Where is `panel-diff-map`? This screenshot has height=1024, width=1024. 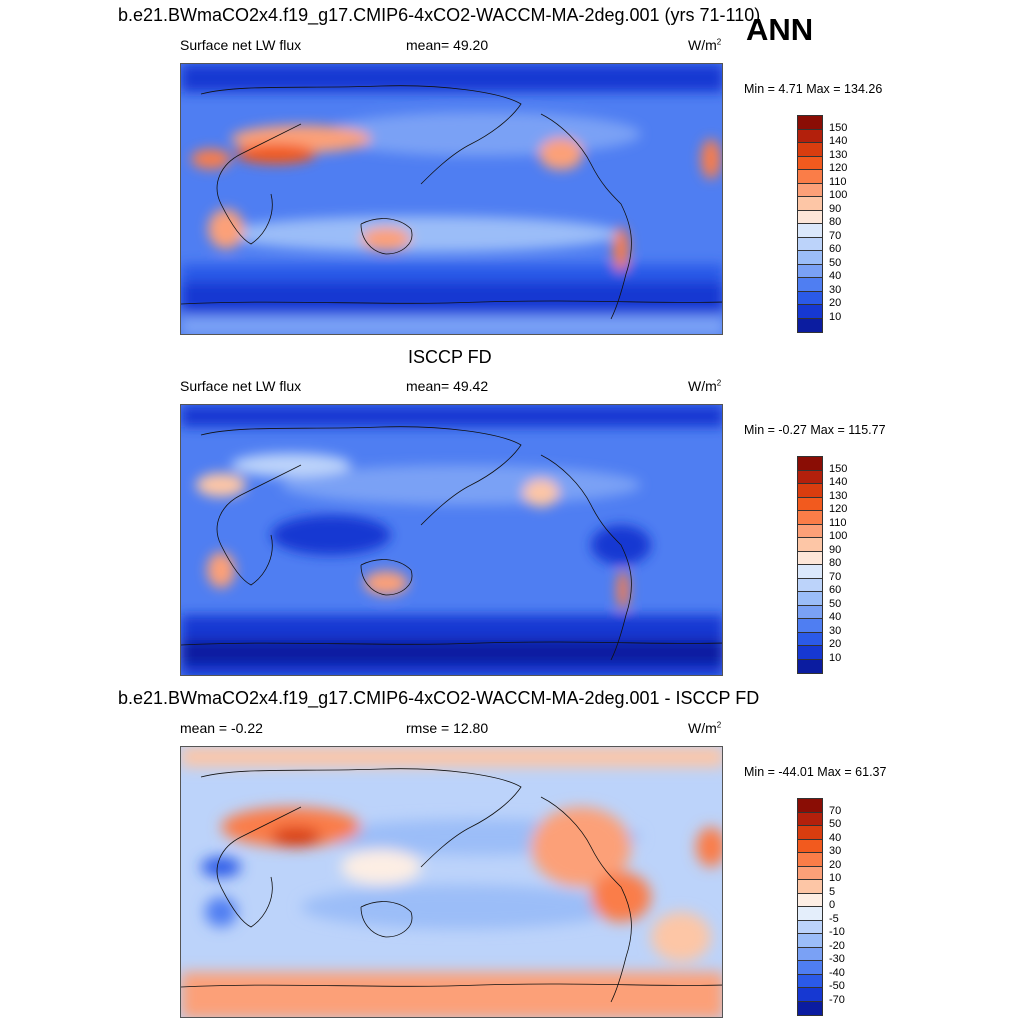 panel-diff-map is located at coordinates (451, 882).